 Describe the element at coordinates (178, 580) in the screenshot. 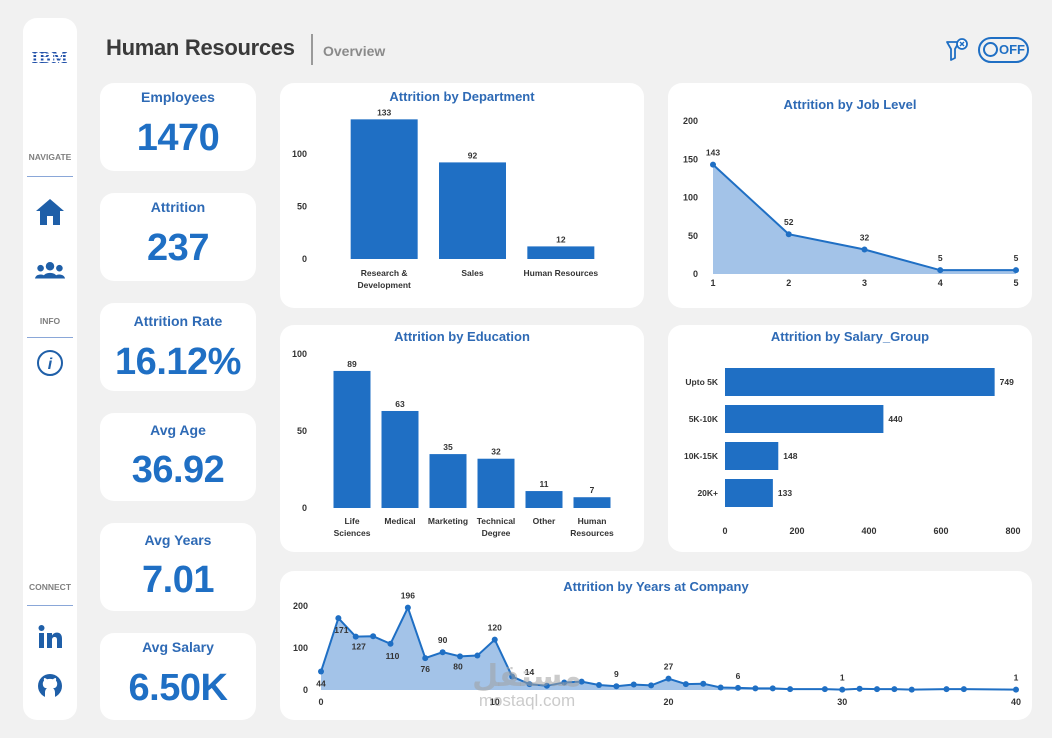

I see `kpi-value: 7.01` at that location.